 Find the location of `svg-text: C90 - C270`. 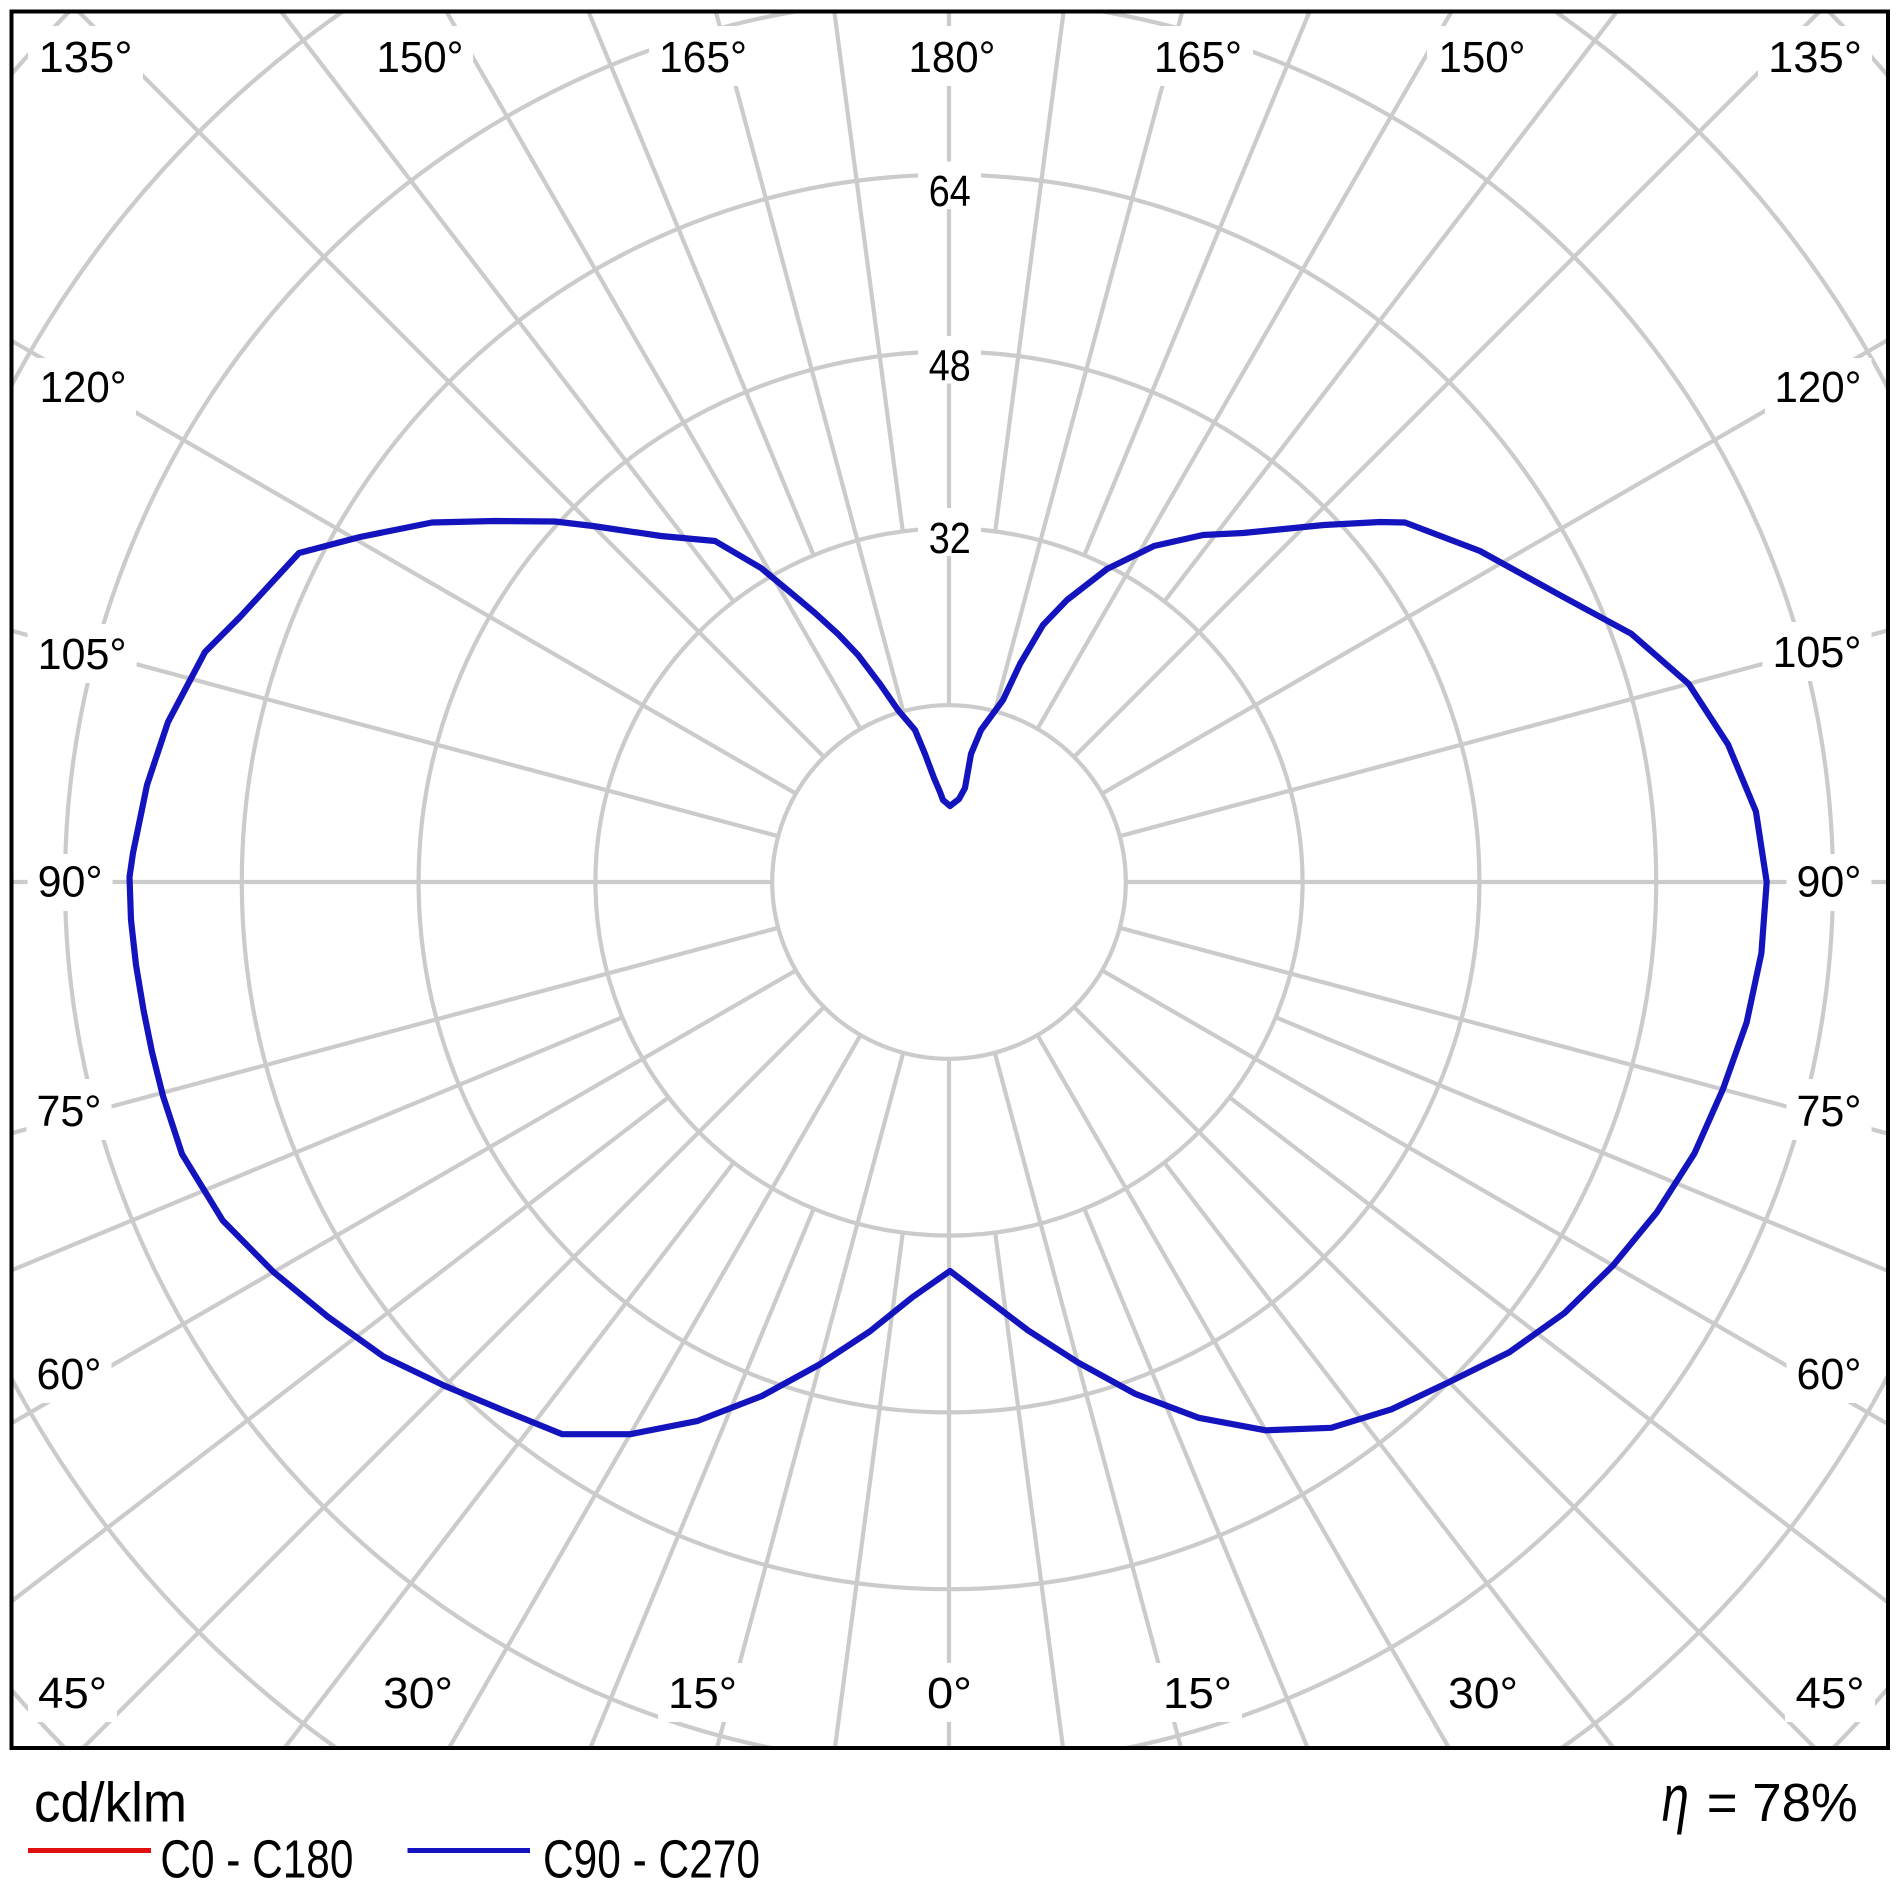

svg-text: C90 - C270 is located at coordinates (651, 1860).